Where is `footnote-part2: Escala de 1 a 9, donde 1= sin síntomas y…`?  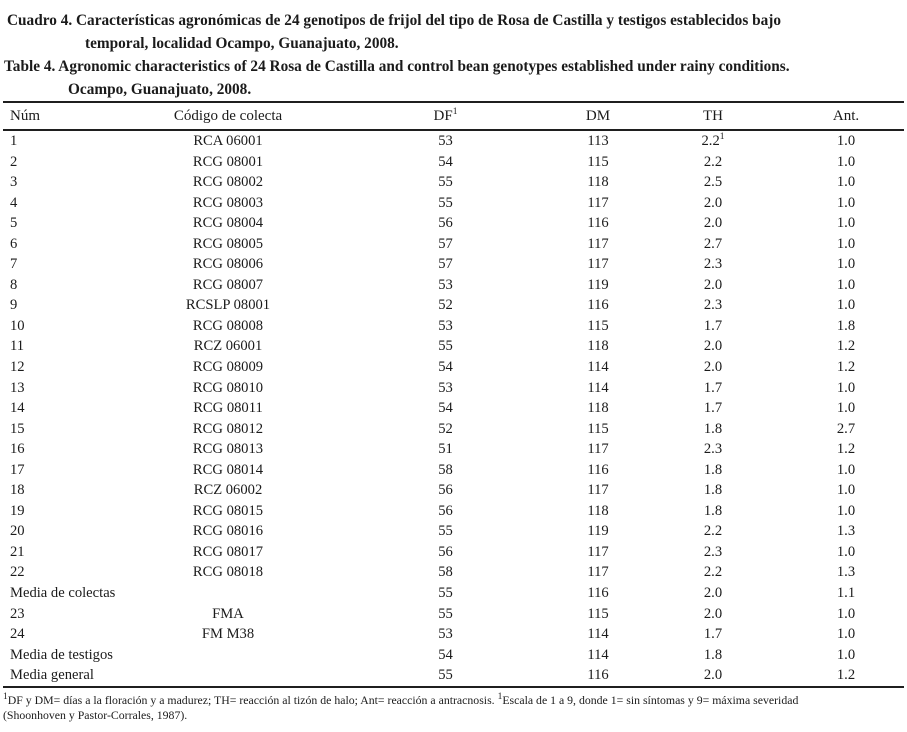
footnote-part2: Escala de 1 a 9, donde 1= sin síntomas y… is located at coordinates (650, 699).